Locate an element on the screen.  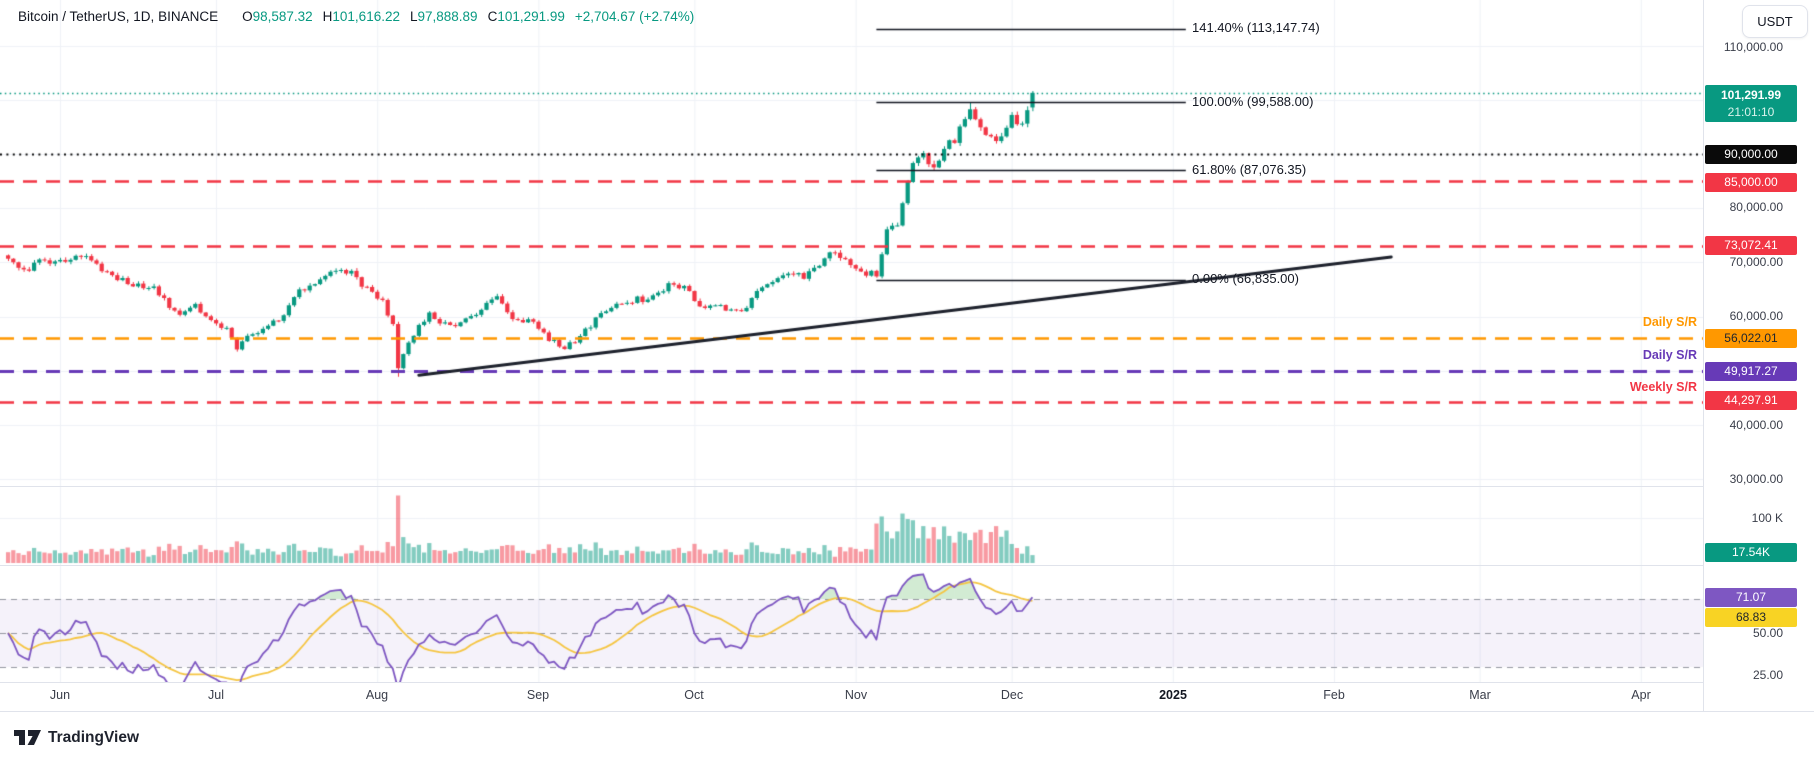
price-axis-label: 70,000.00 is located at coordinates (1756, 262).